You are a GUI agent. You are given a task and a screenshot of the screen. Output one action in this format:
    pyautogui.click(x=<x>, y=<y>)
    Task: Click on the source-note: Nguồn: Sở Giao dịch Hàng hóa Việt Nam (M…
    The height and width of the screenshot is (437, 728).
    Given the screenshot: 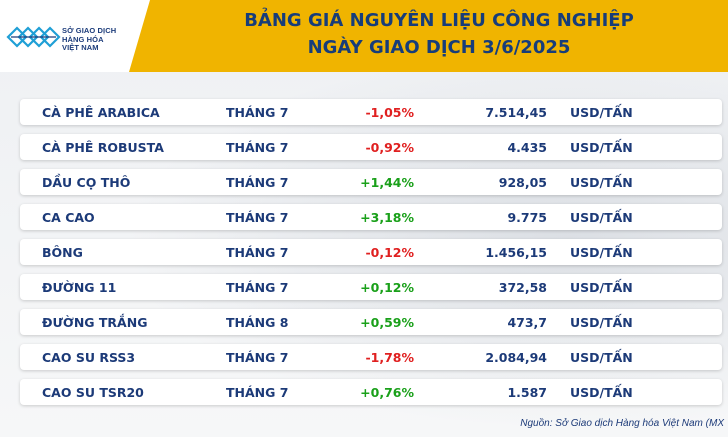 What is the action you would take?
    pyautogui.click(x=622, y=423)
    